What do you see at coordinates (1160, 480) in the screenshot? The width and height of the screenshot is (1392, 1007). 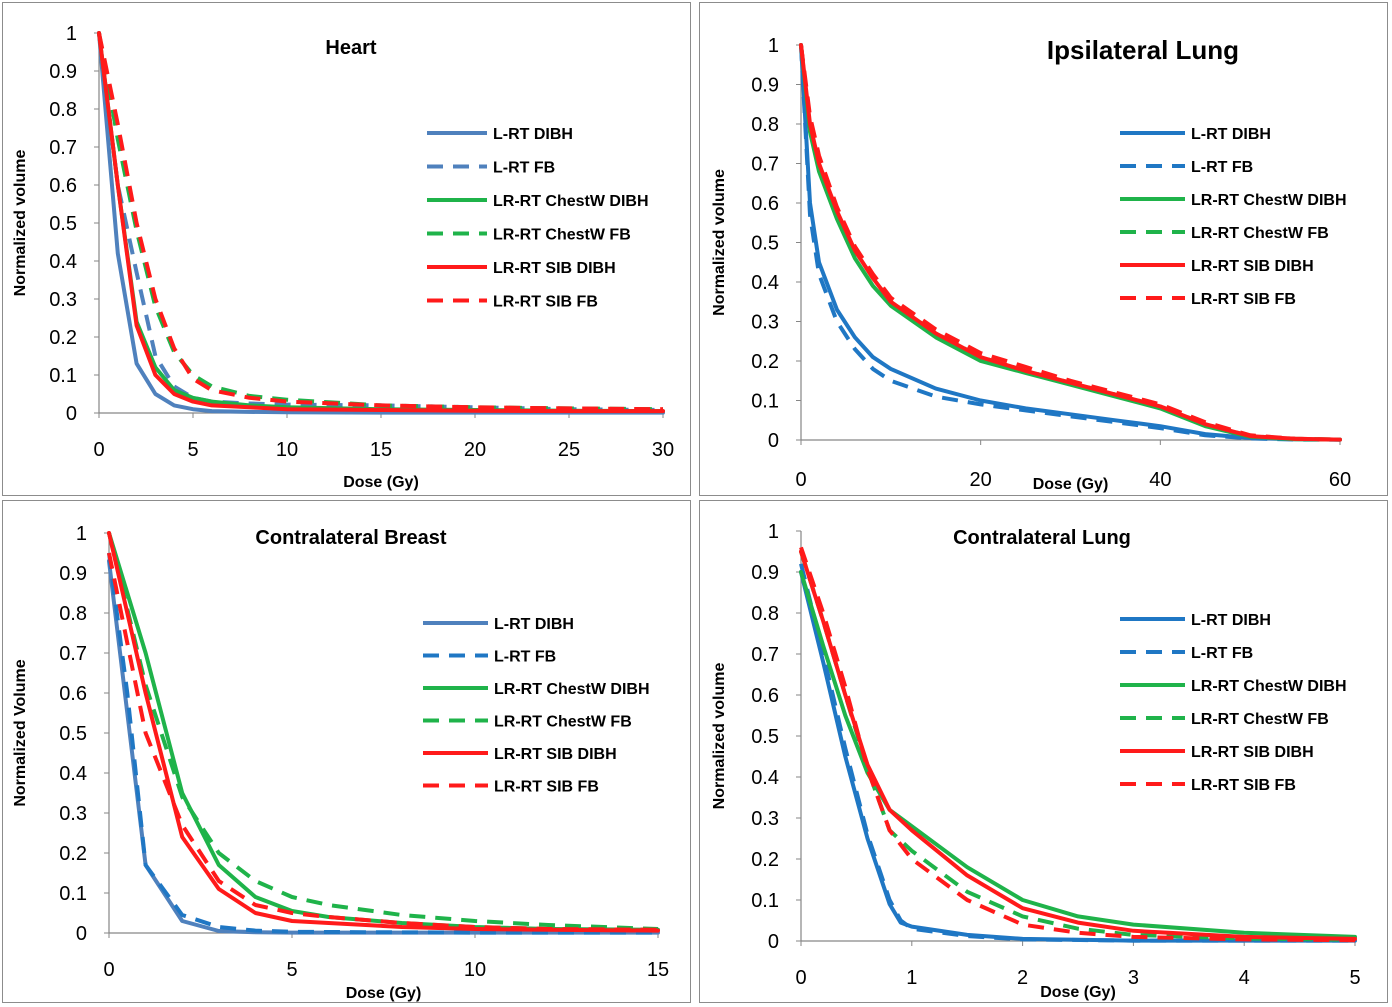 I see `x-tick-label: 40` at bounding box center [1160, 480].